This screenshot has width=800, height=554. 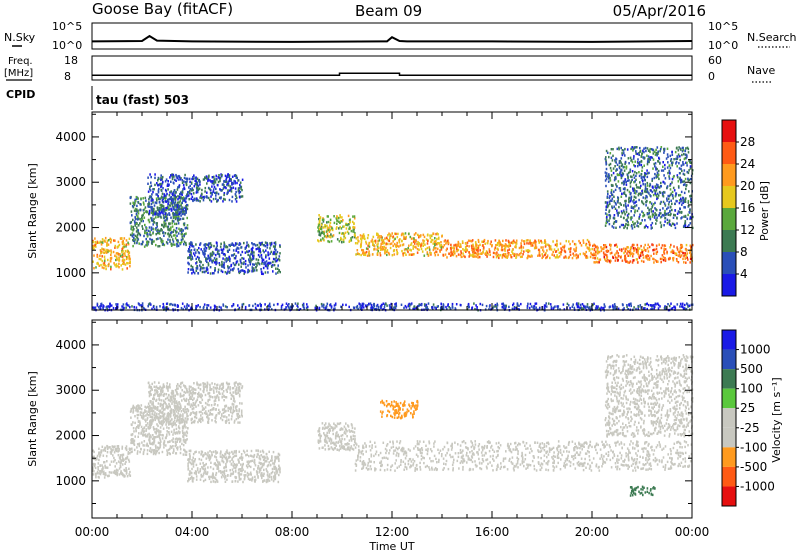 What do you see at coordinates (747, 164) in the screenshot?
I see `power-scale-tick-label: 24` at bounding box center [747, 164].